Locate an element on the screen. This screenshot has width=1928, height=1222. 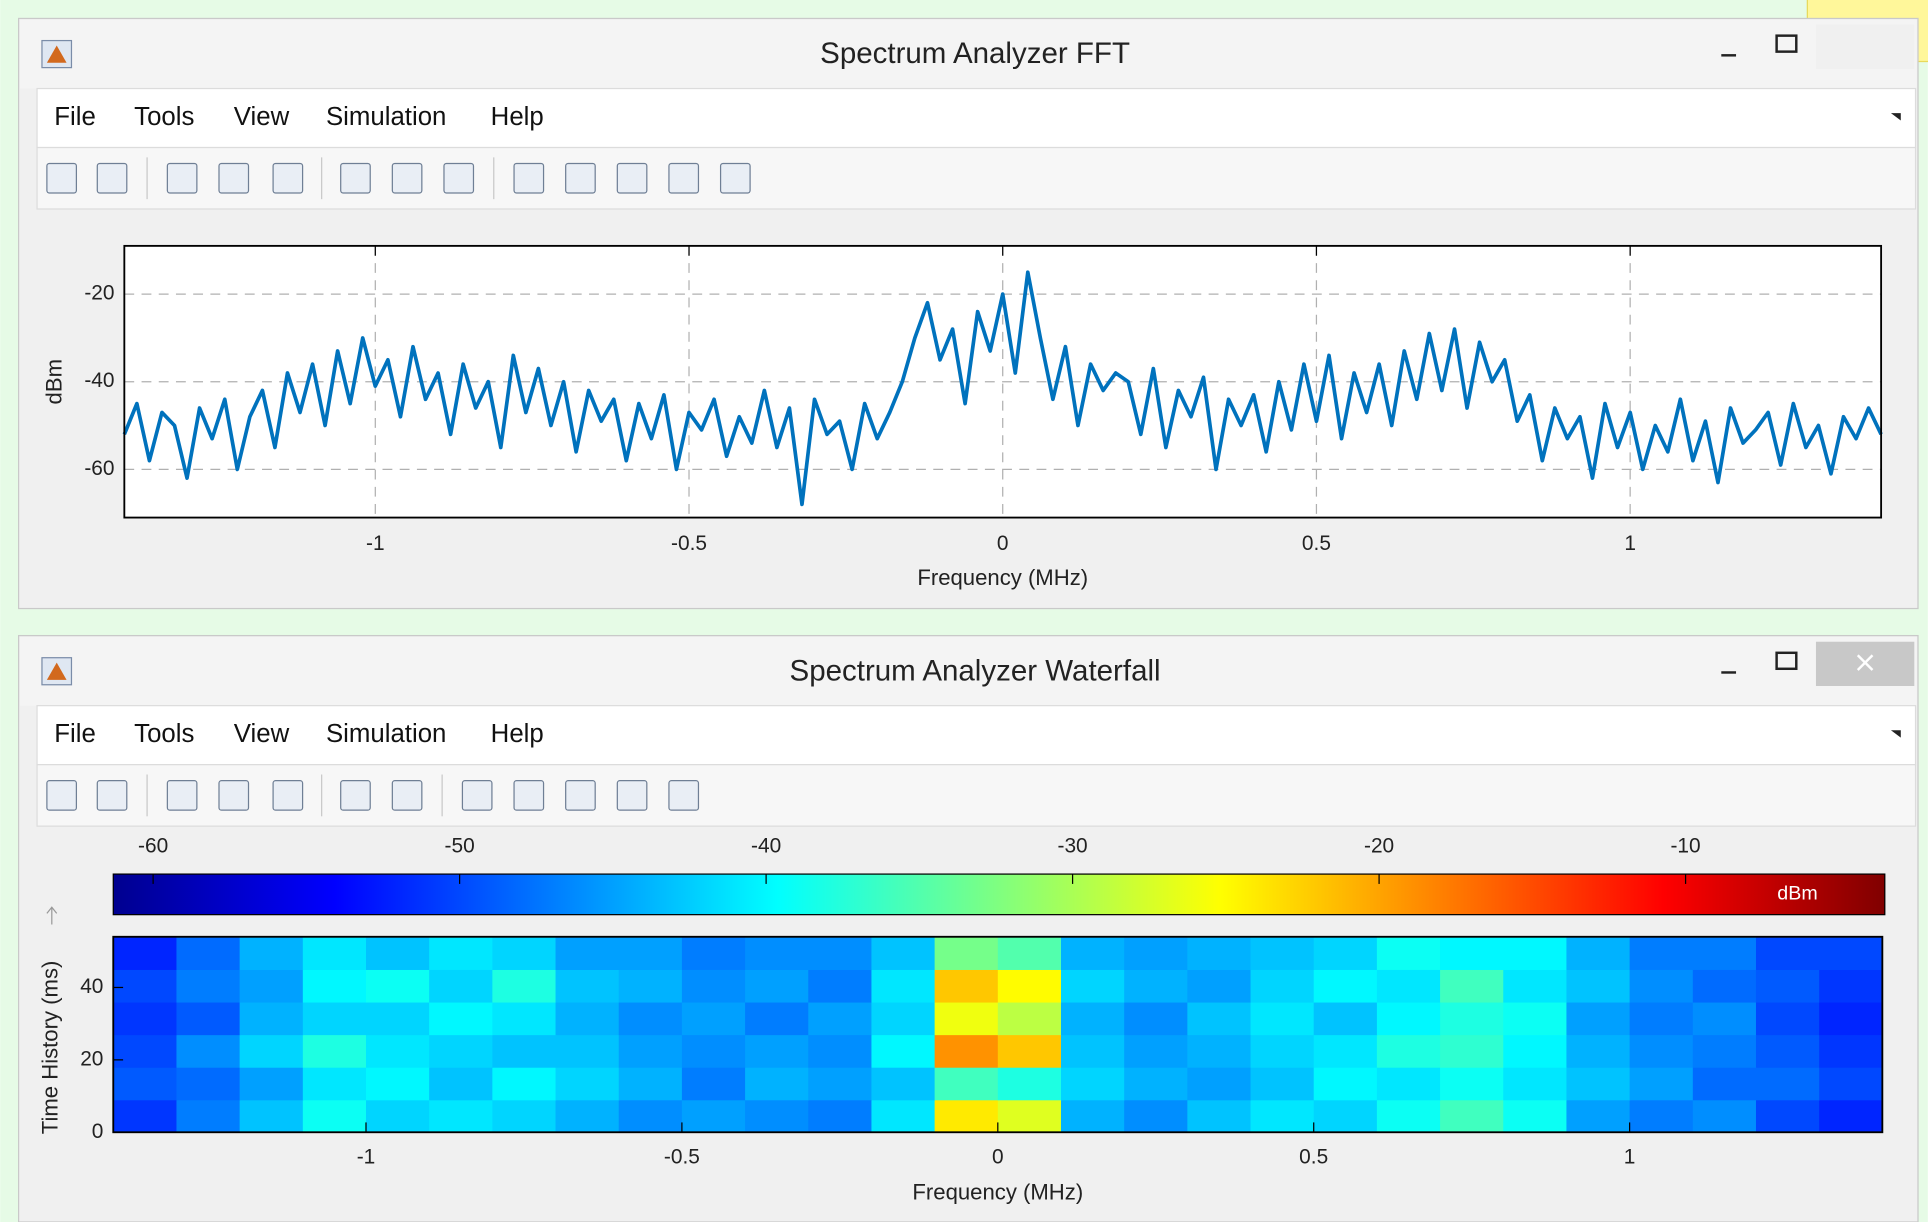
y-tick-label: -40 is located at coordinates (99, 380).